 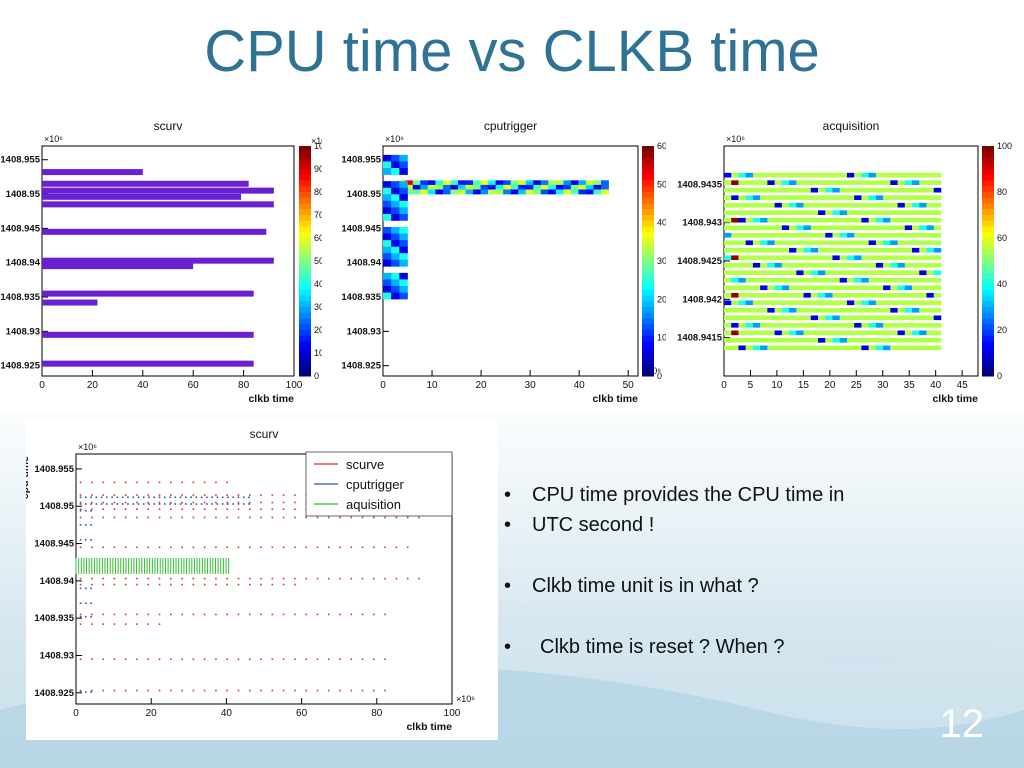 I want to click on color-scale-tick-label: 40, so click(x=1002, y=284).